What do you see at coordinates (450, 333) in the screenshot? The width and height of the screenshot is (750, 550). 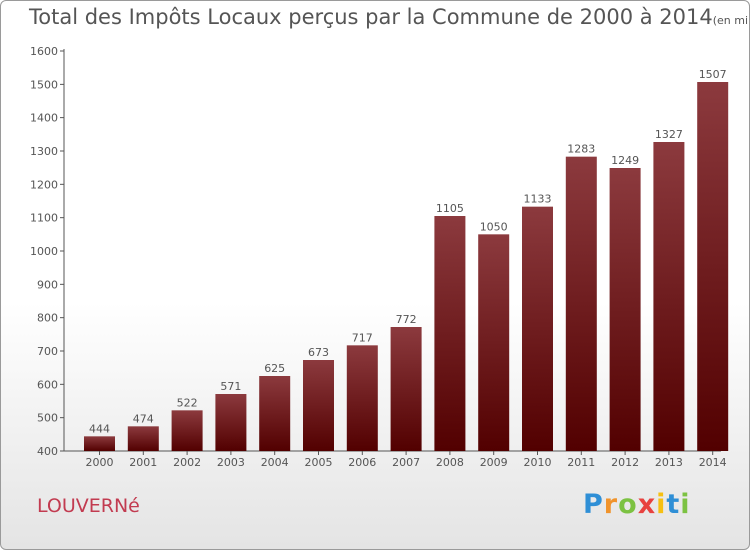 I see `bar-2008` at bounding box center [450, 333].